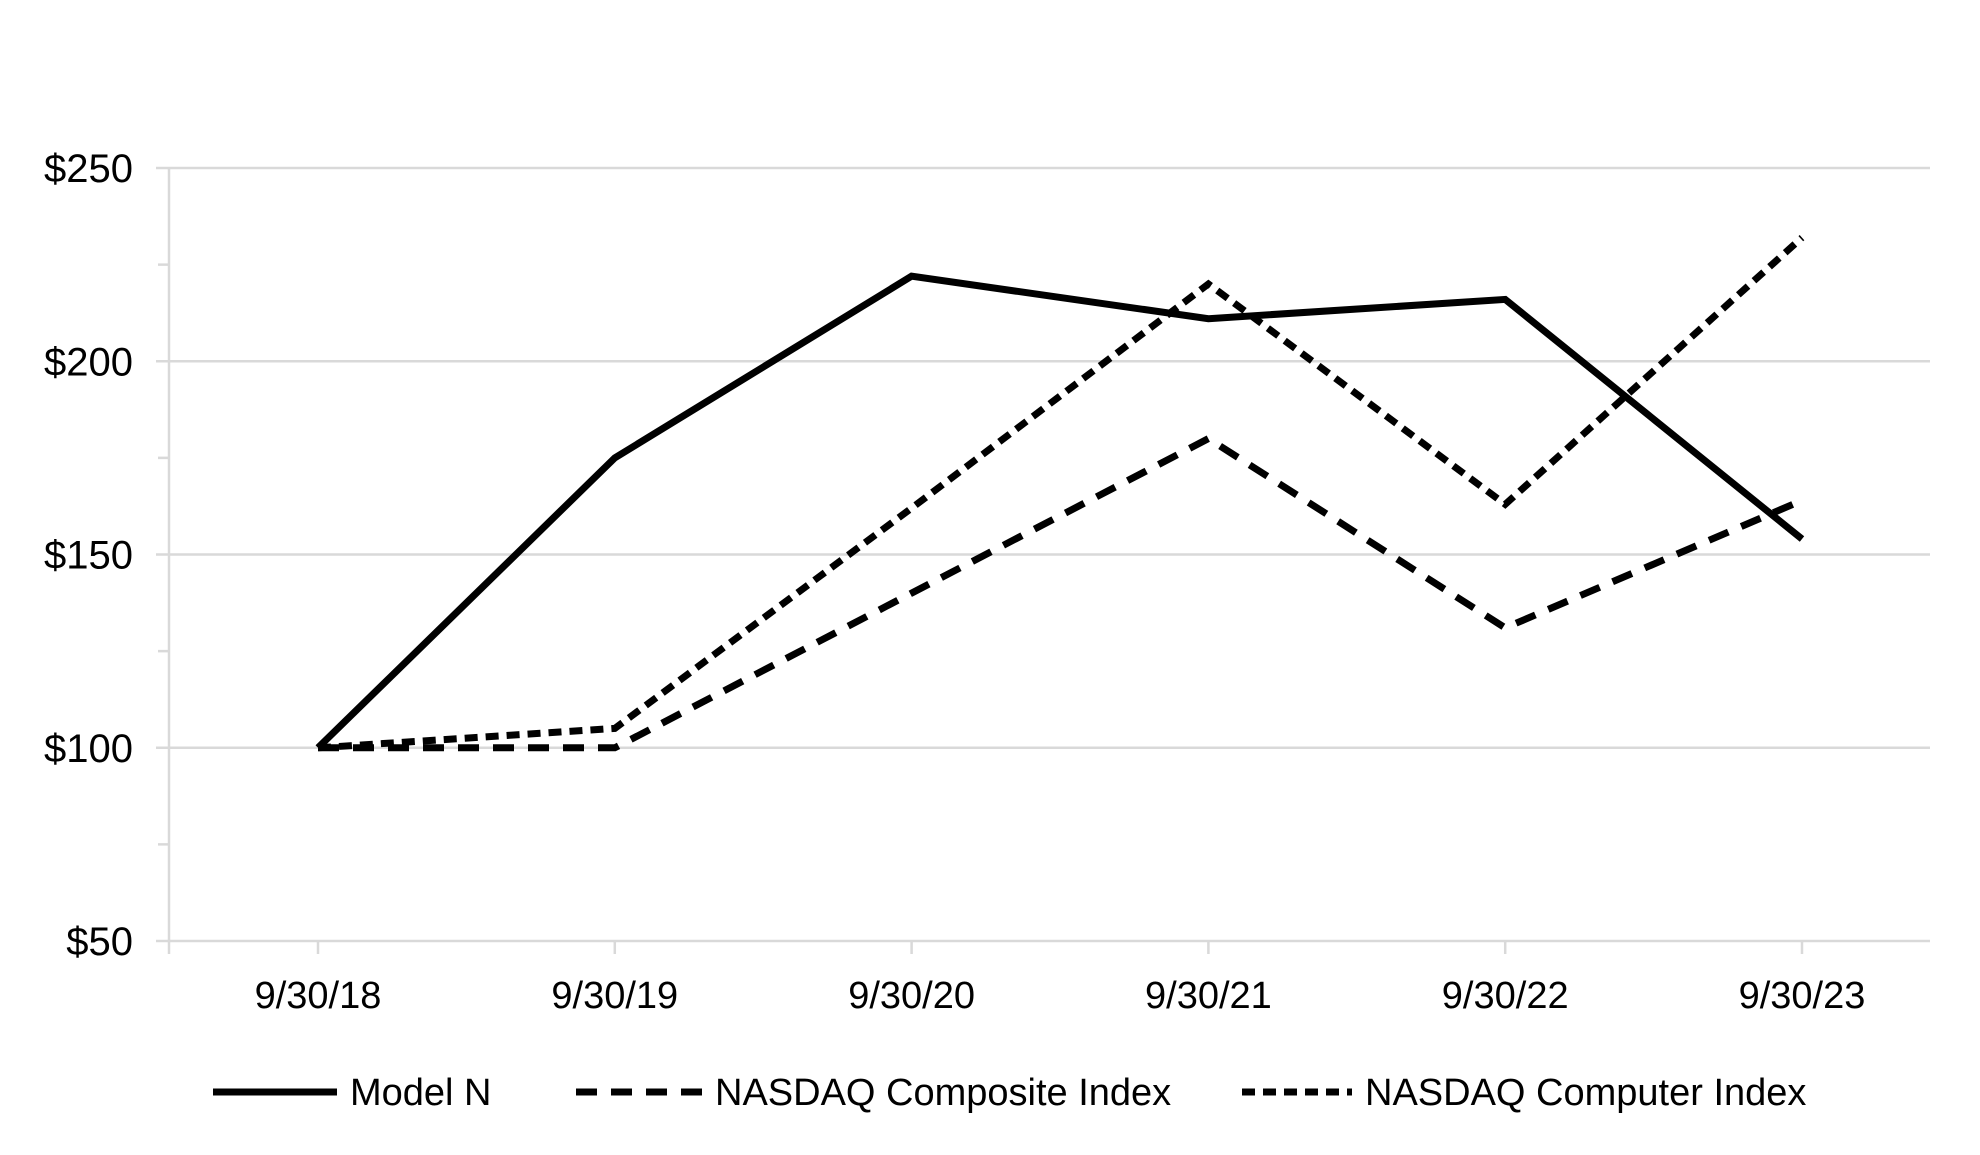 The width and height of the screenshot is (1980, 1155). What do you see at coordinates (1208, 996) in the screenshot?
I see `x-axis-label: 9/30/21` at bounding box center [1208, 996].